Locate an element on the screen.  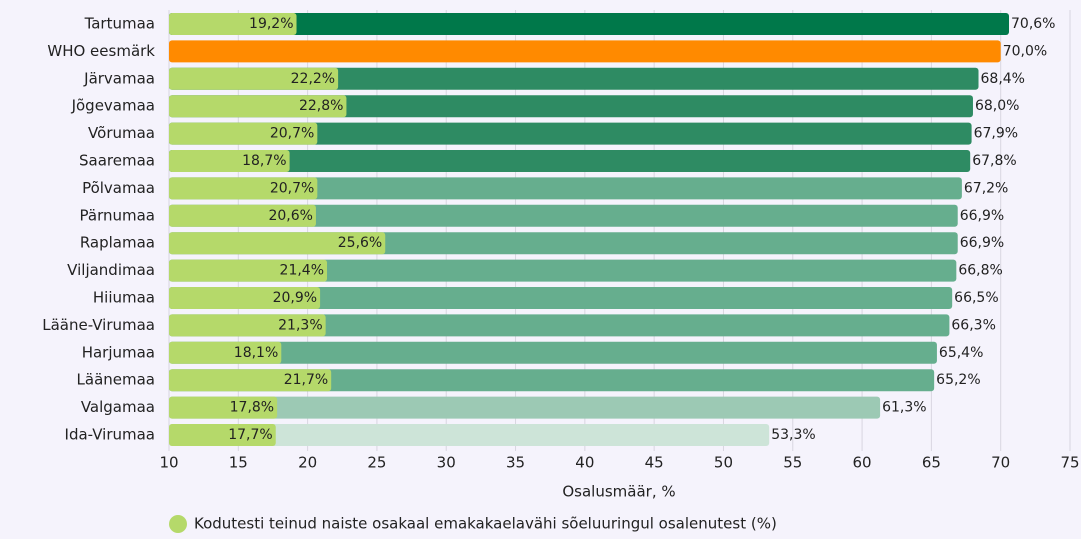
x-tick-label: 75 is located at coordinates (1069, 463).